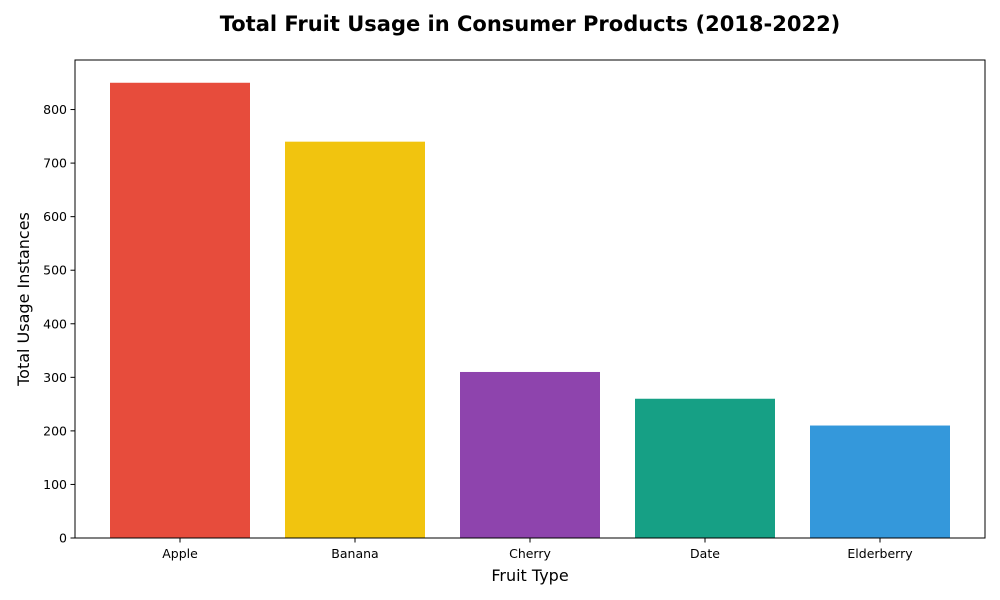  Describe the element at coordinates (55, 377) in the screenshot. I see `y-tick-label: 300` at that location.